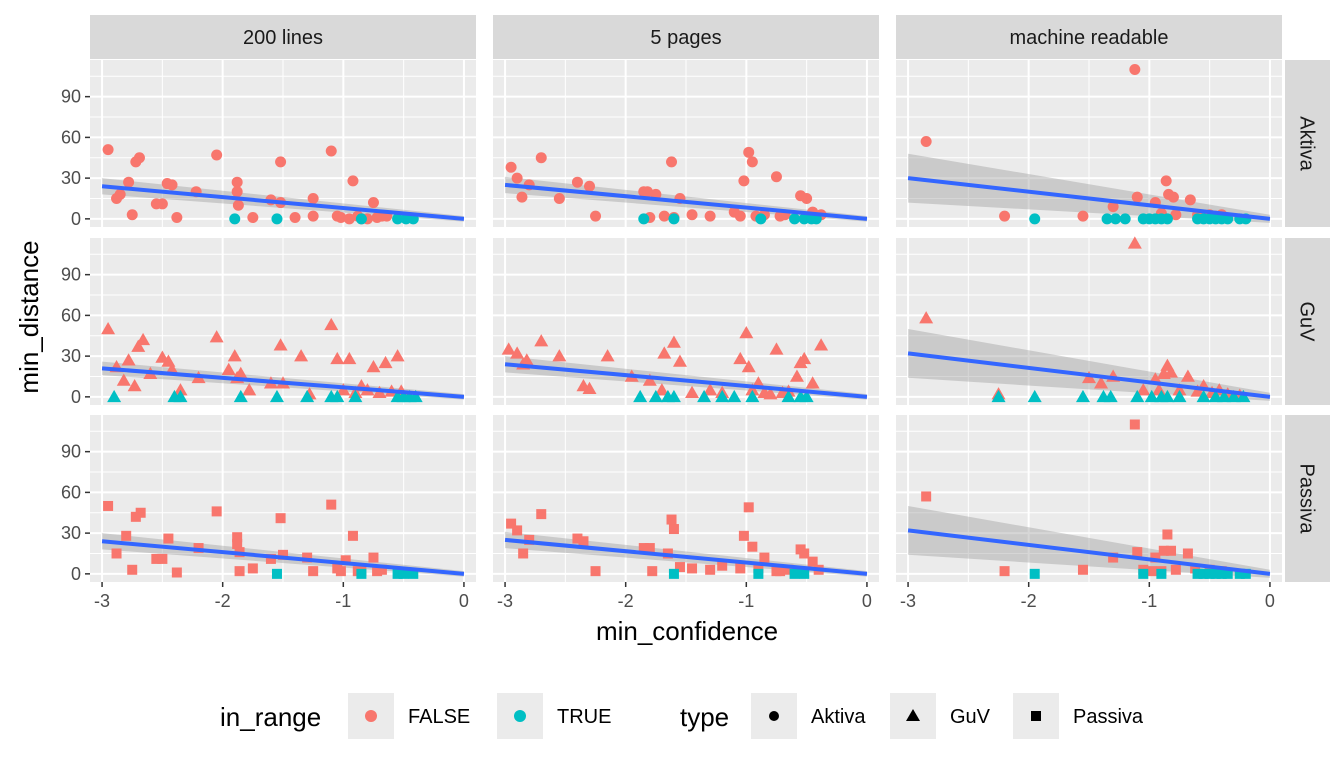  What do you see at coordinates (704, 717) in the screenshot?
I see `legend-shape-title: type` at bounding box center [704, 717].